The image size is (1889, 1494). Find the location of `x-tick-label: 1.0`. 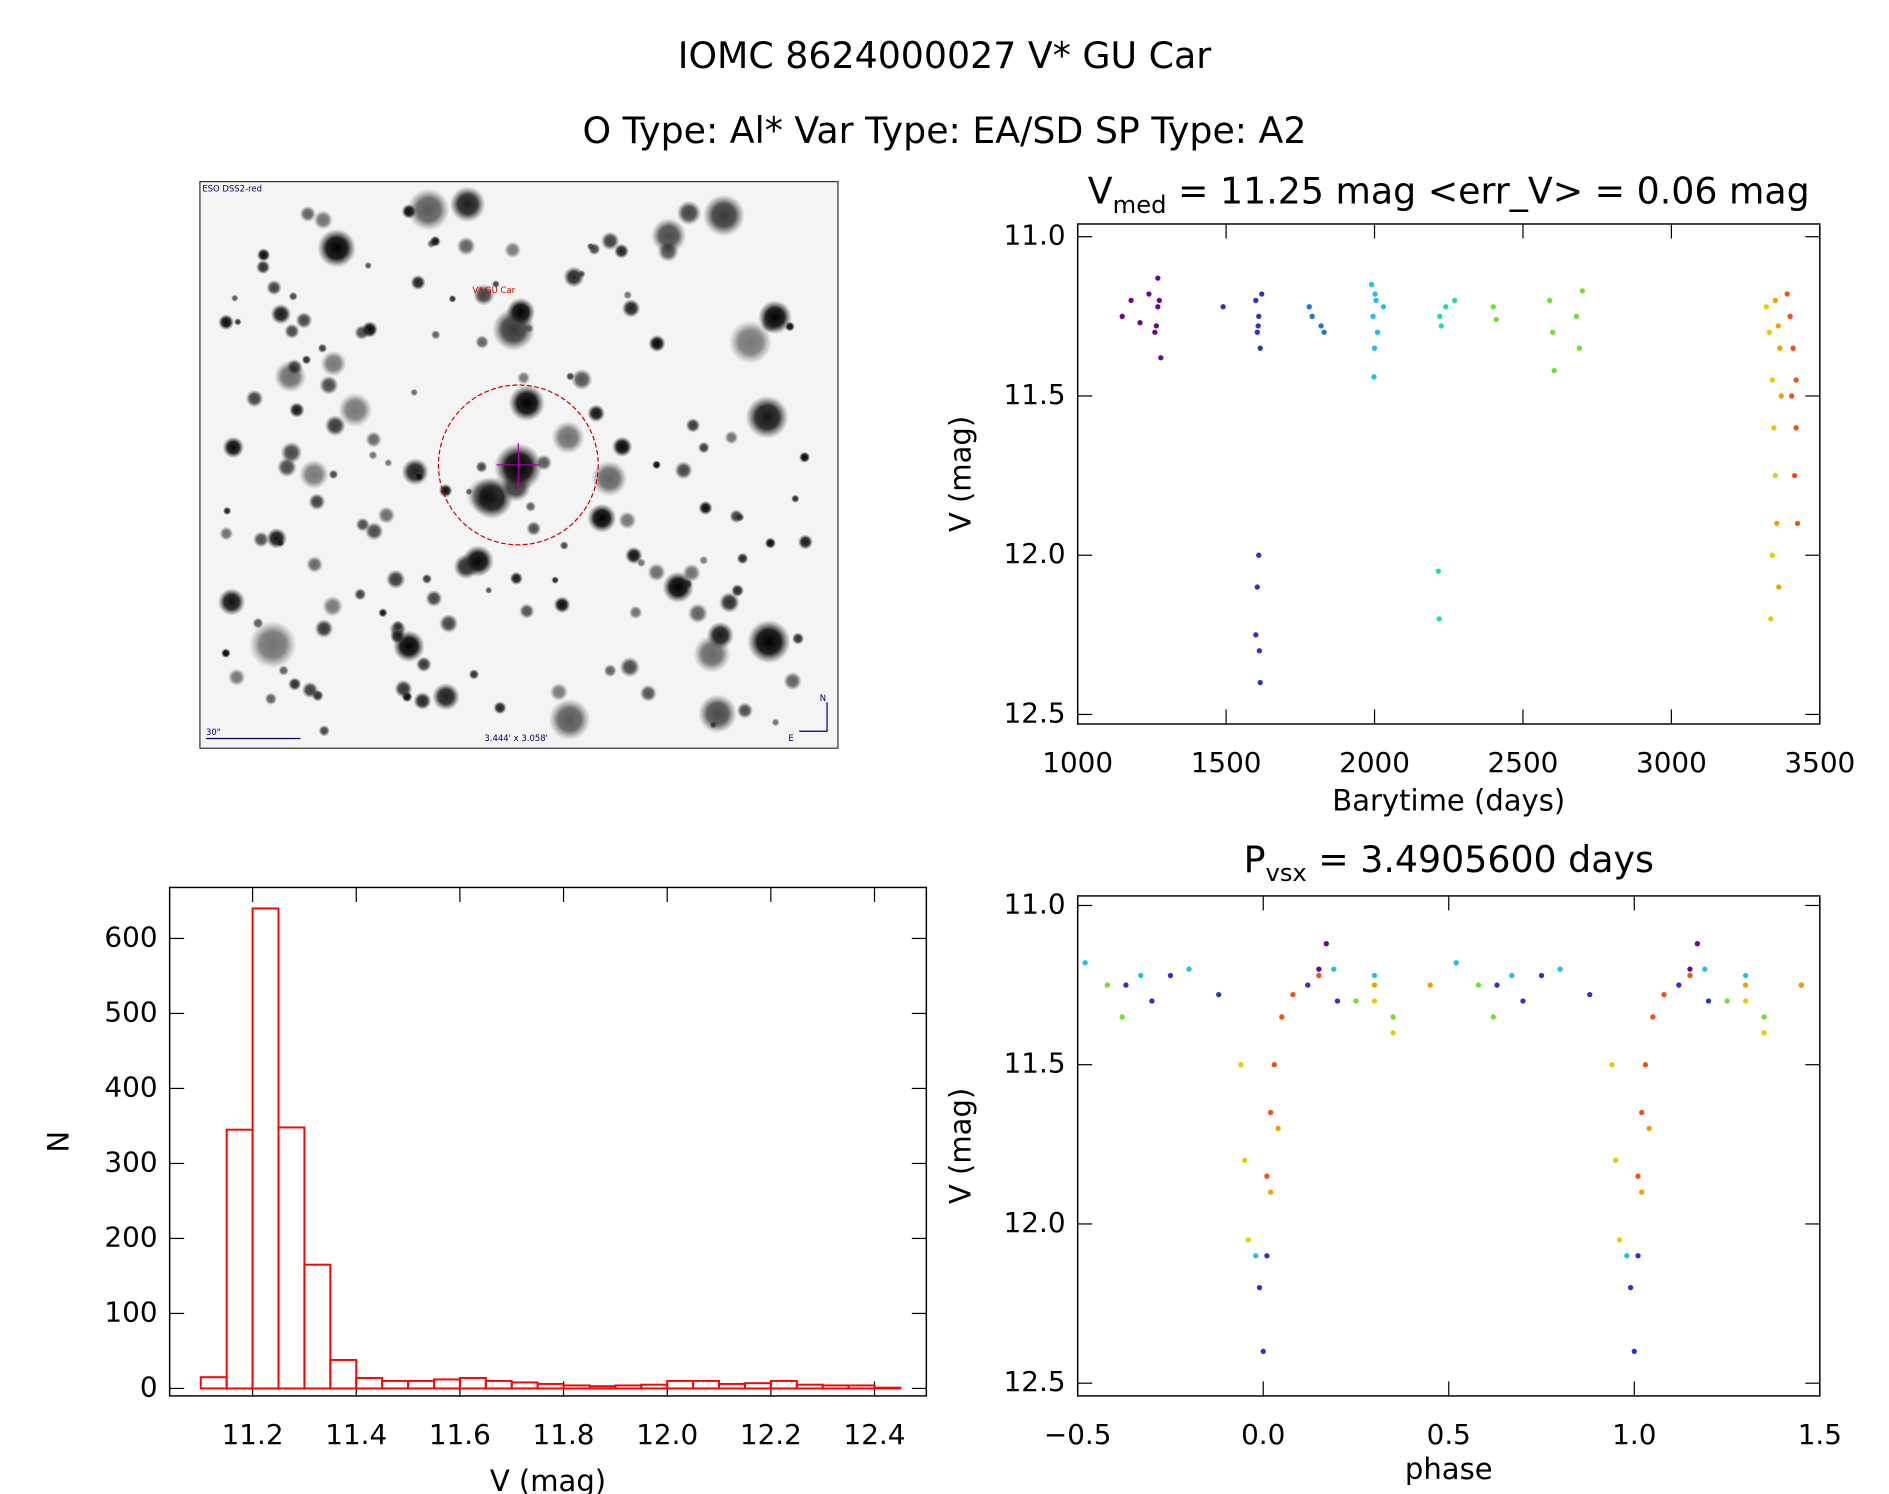

x-tick-label: 1.0 is located at coordinates (1634, 1434).